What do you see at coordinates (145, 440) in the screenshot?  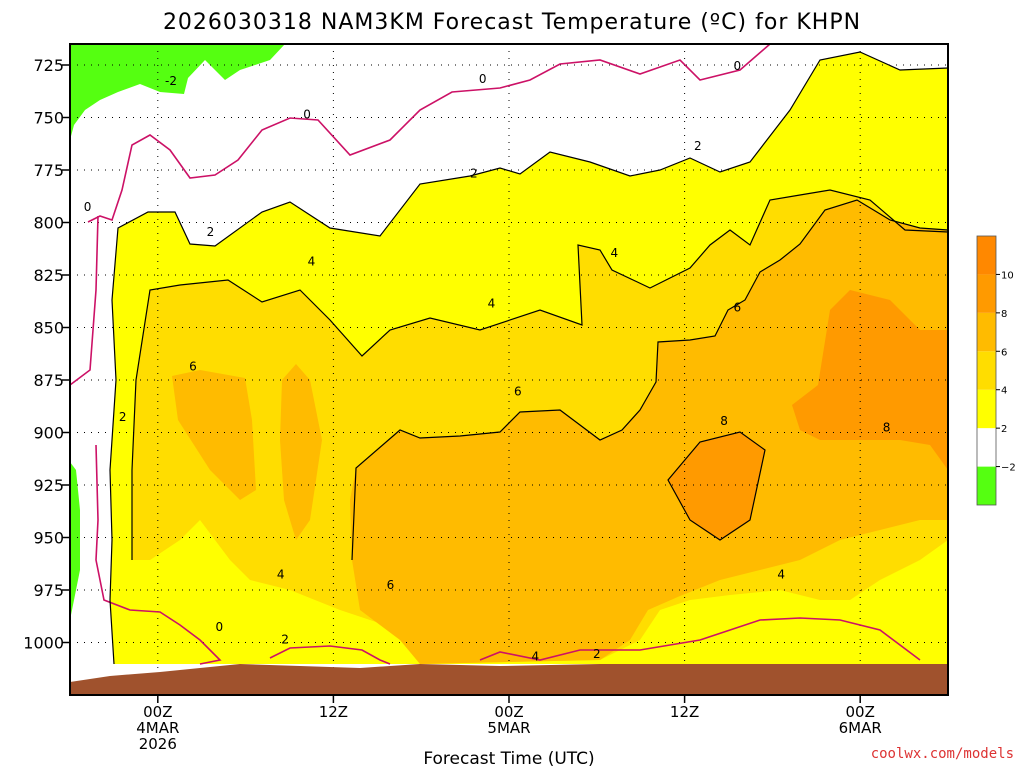 I see `zero-contour-west` at bounding box center [145, 440].